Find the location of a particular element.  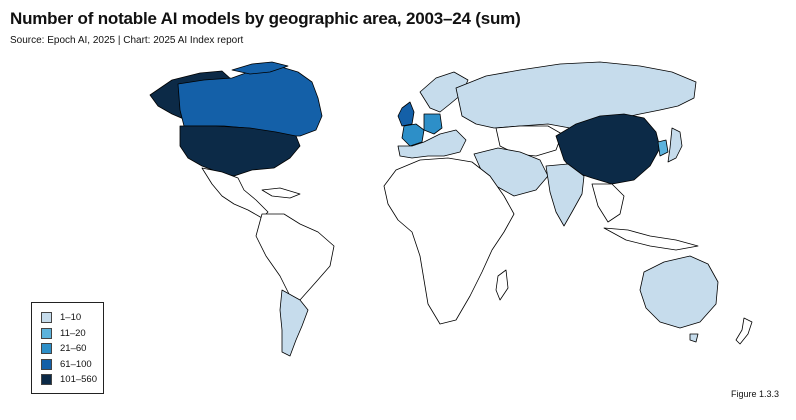

region-united-kingdom is located at coordinates (406, 114).